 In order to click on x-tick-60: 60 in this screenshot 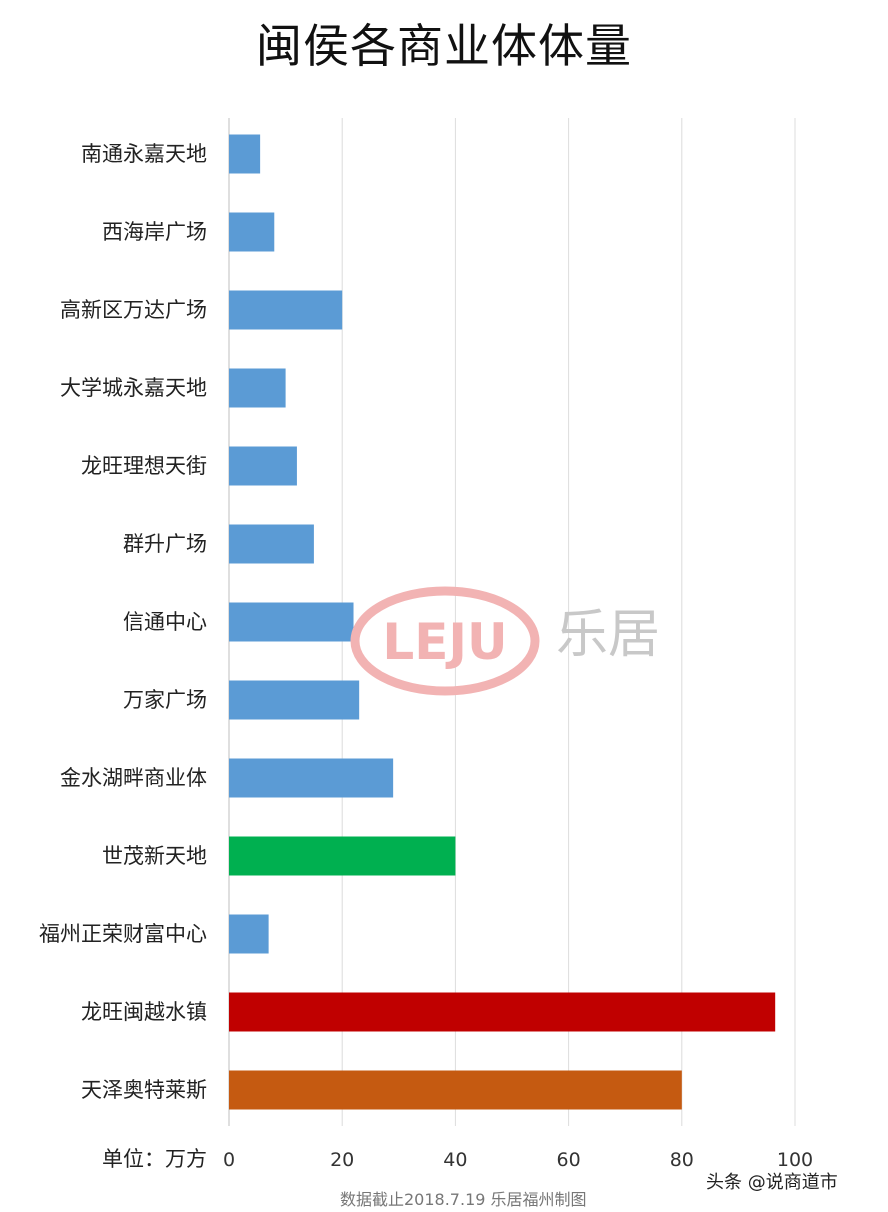, I will do `click(569, 1160)`.